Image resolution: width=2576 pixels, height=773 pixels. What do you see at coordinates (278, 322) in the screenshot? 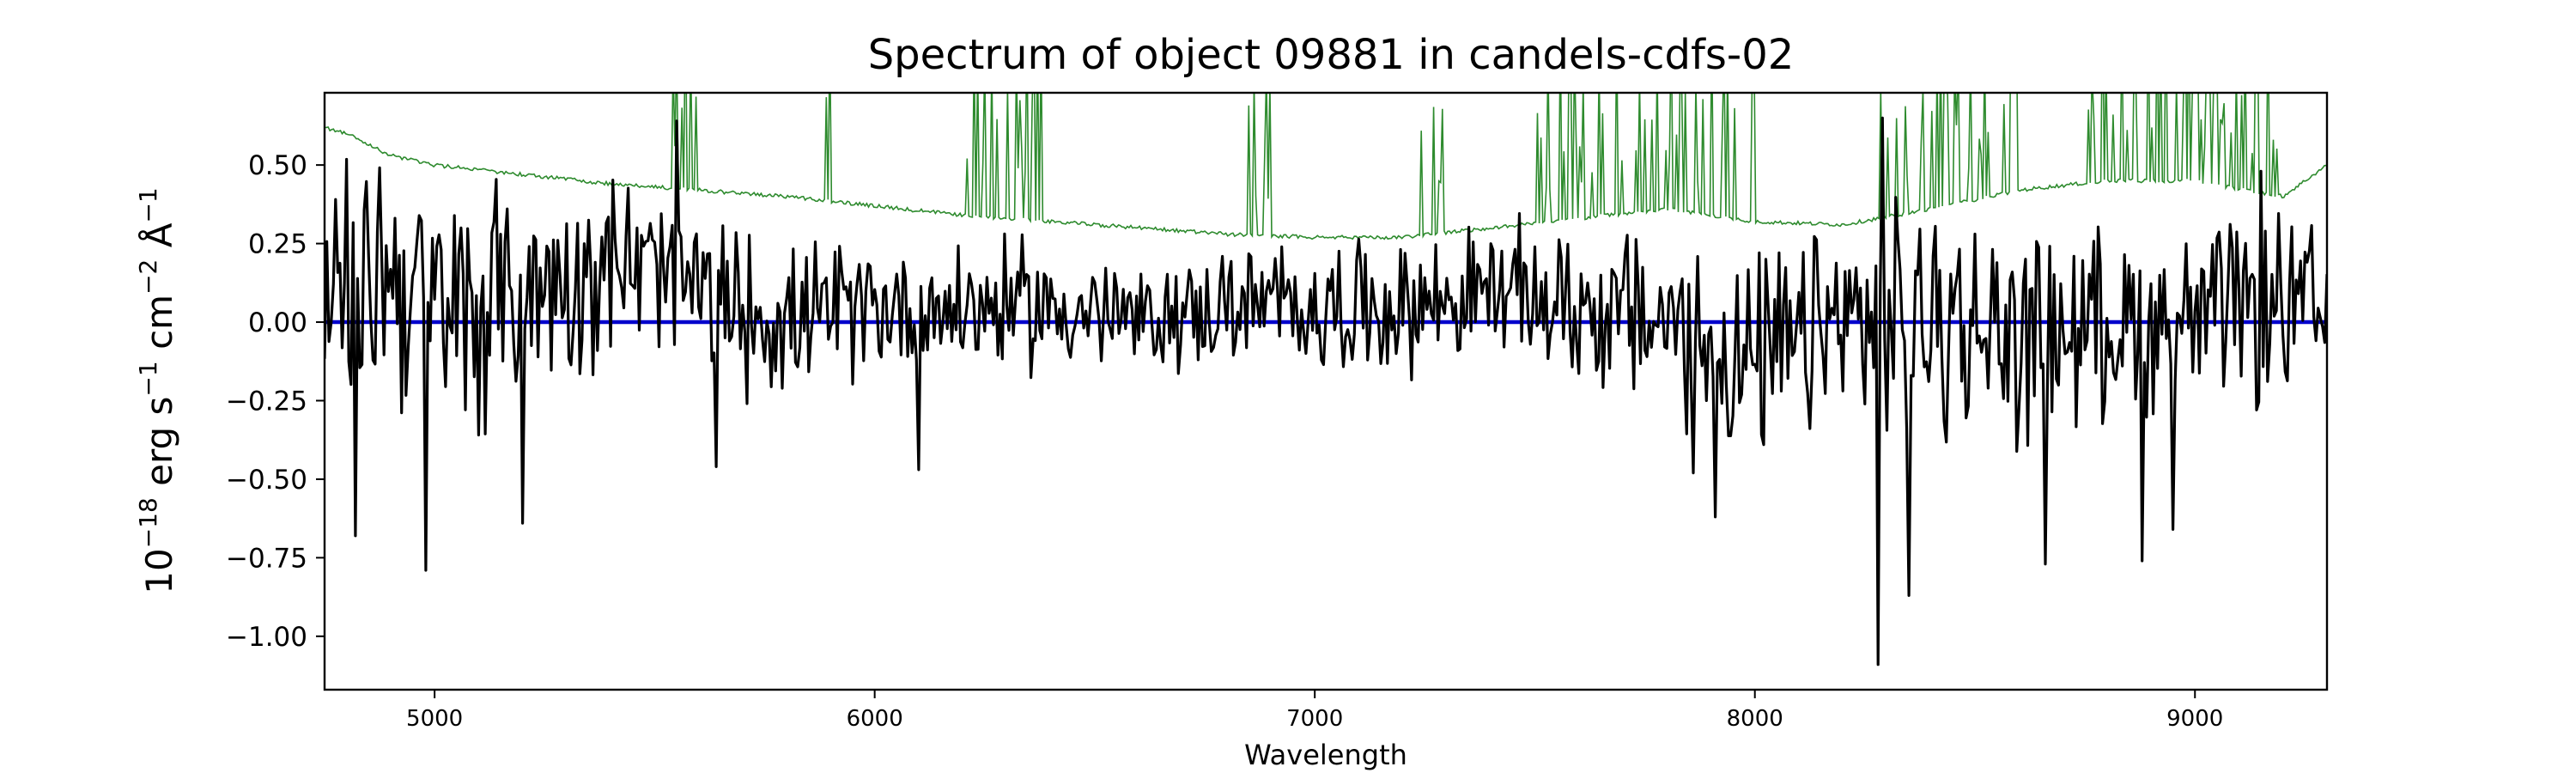
I see `y-tick-label: 0.00` at bounding box center [278, 322].